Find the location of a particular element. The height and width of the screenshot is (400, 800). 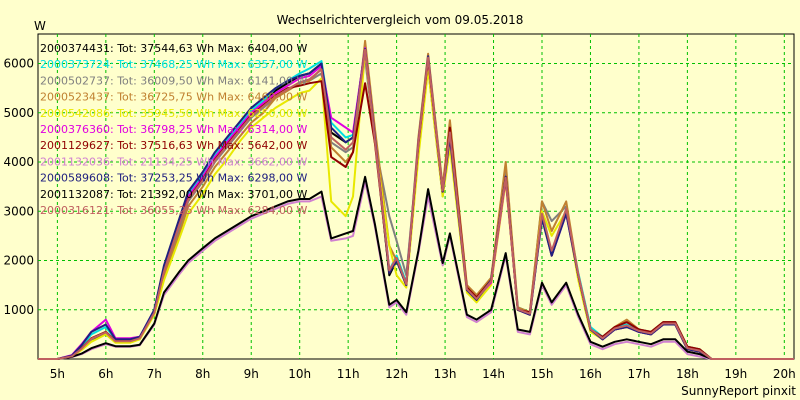

y-tick-label: 4000 is located at coordinates (18, 162).